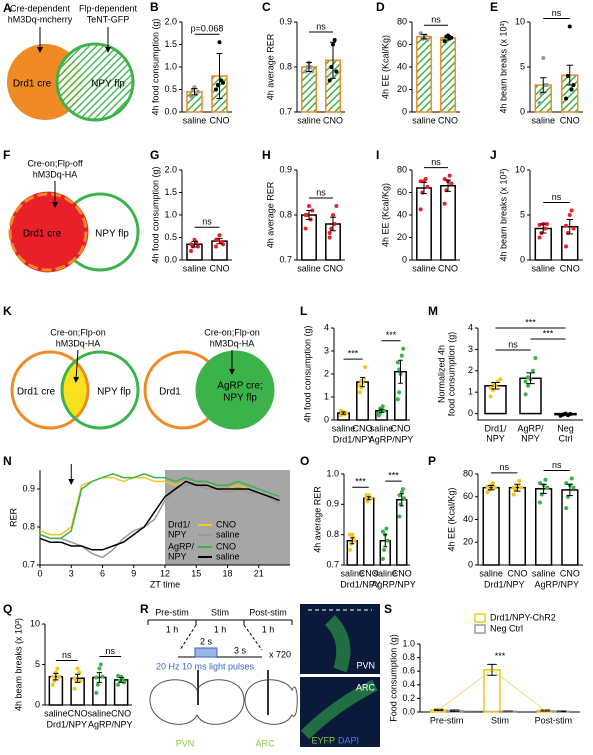 This screenshot has height=755, width=593. I want to click on y-tick-label: 60, so click(402, 44).